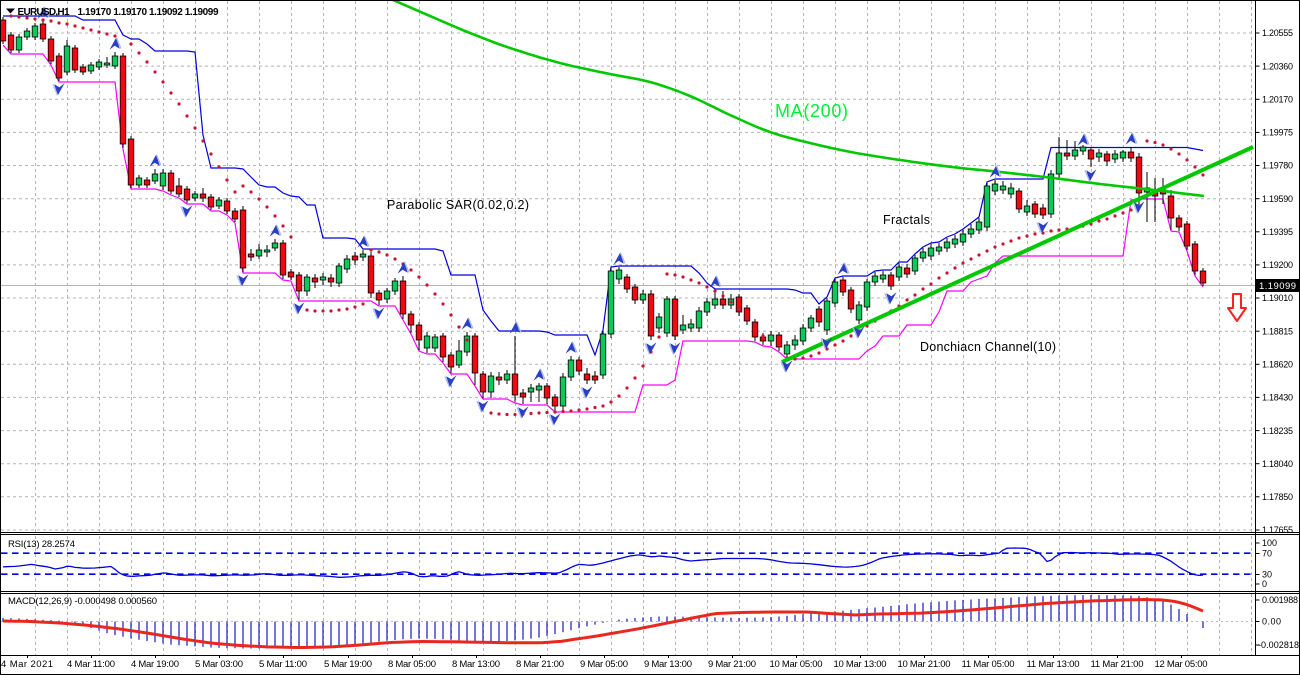 The height and width of the screenshot is (675, 1300). Describe the element at coordinates (1277, 286) in the screenshot. I see `svg-text: 1.19099` at that location.